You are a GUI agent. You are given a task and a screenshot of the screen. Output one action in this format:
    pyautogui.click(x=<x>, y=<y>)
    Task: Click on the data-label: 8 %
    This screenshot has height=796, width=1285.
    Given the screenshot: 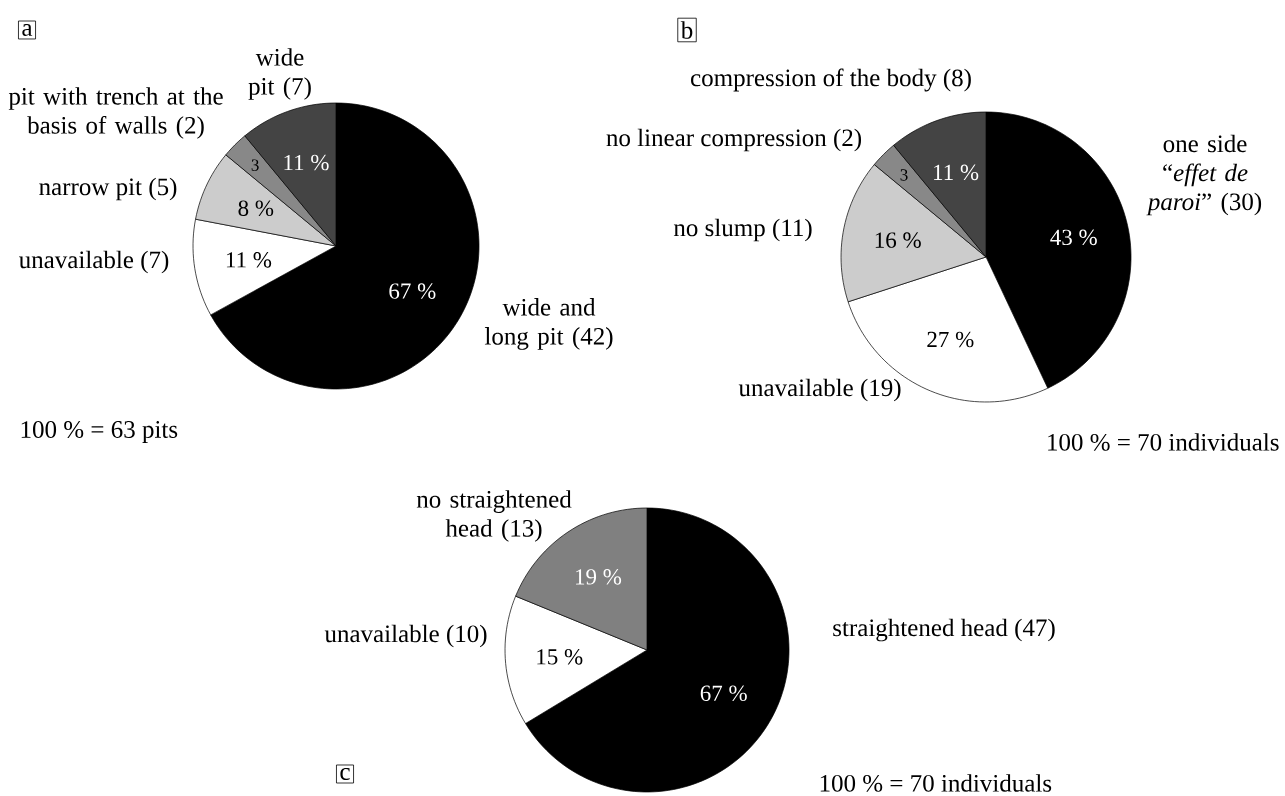 What is the action you would take?
    pyautogui.click(x=256, y=208)
    